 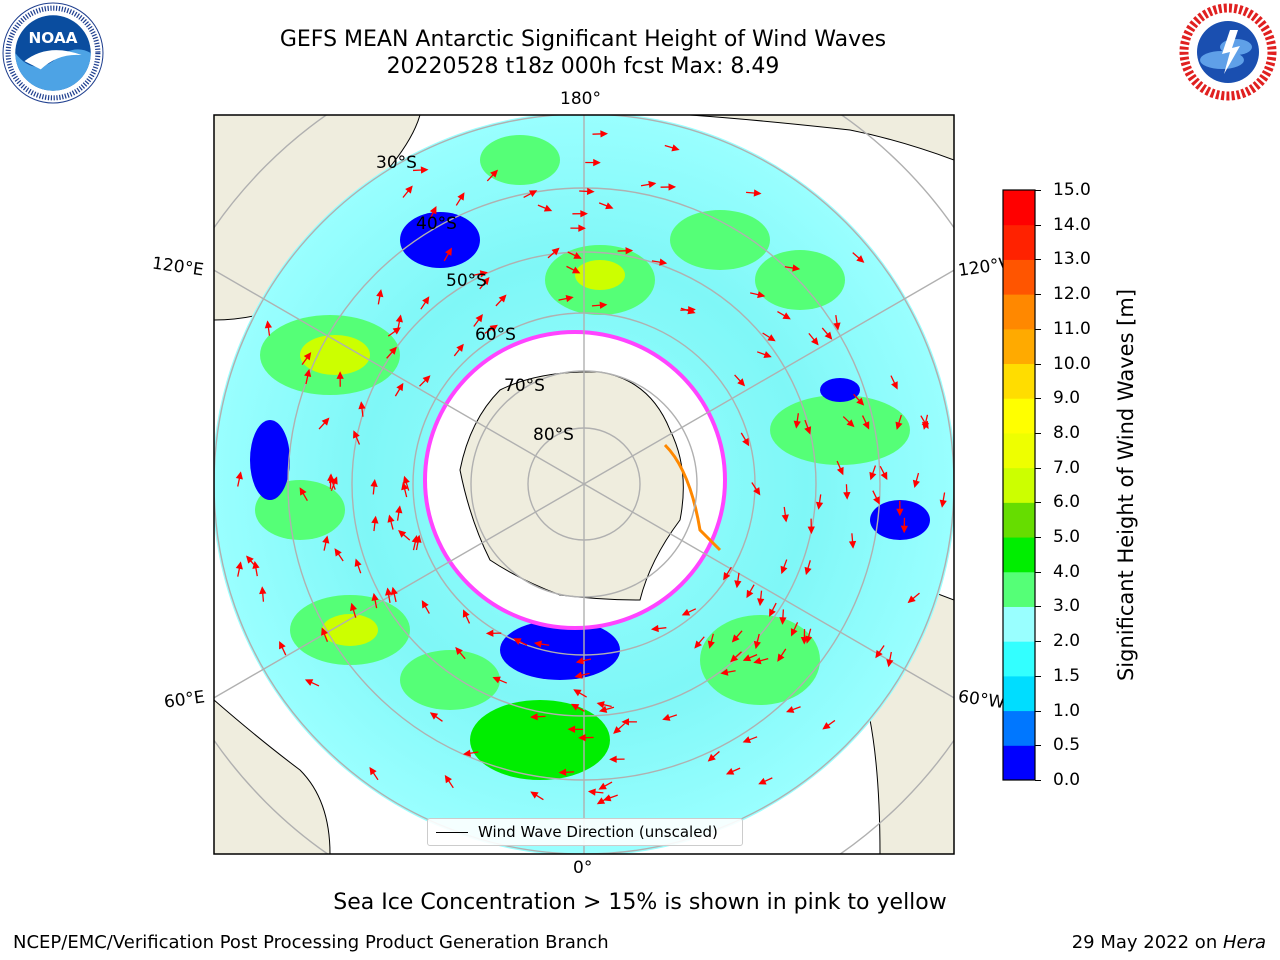 I want to click on national-weather-service-logo-icon, so click(x=1228, y=52).